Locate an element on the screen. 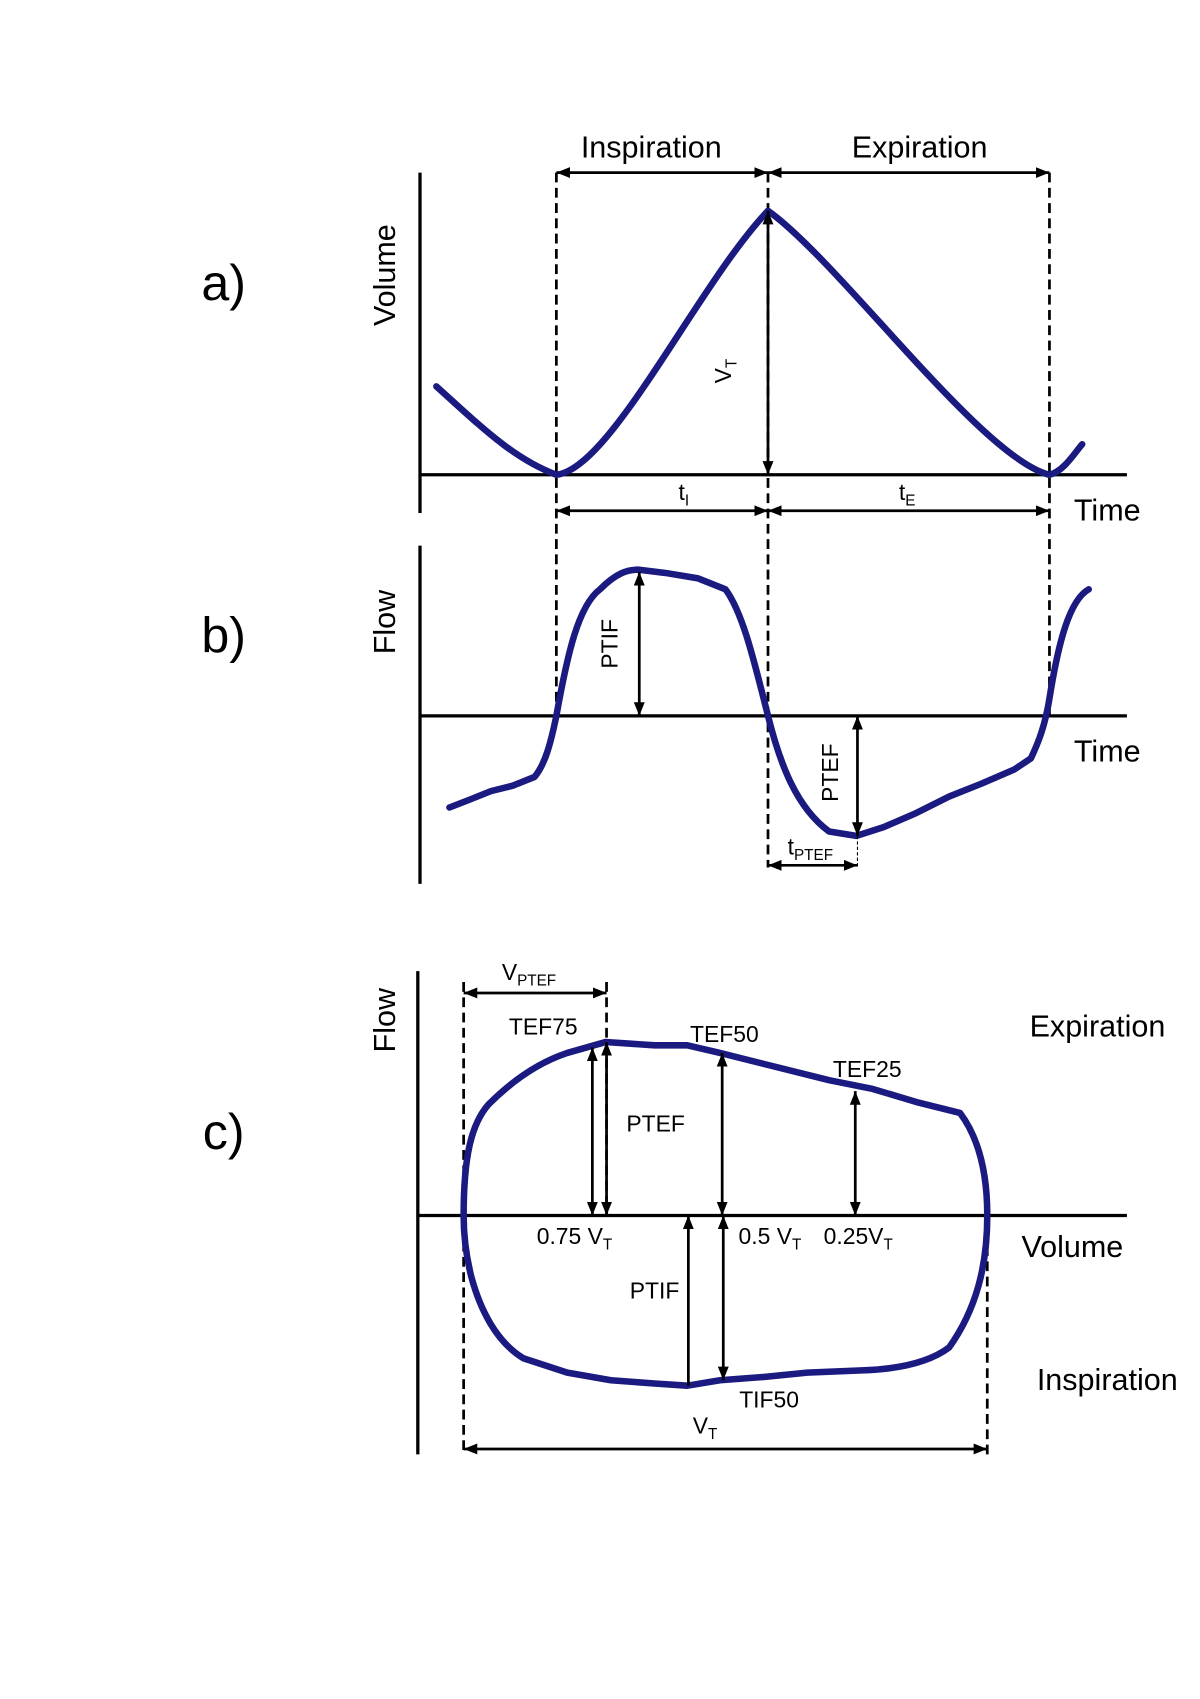 Image resolution: width=1200 pixels, height=1699 pixels. phase-label: Expiration is located at coordinates (920, 147).